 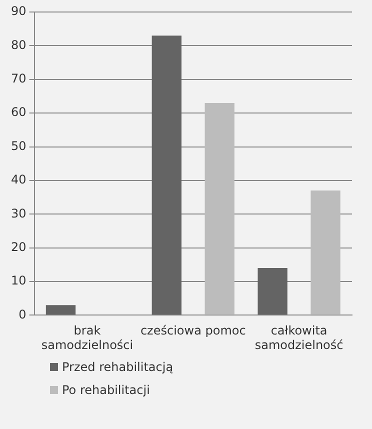 I want to click on y-tick-label: 10, so click(x=18, y=281).